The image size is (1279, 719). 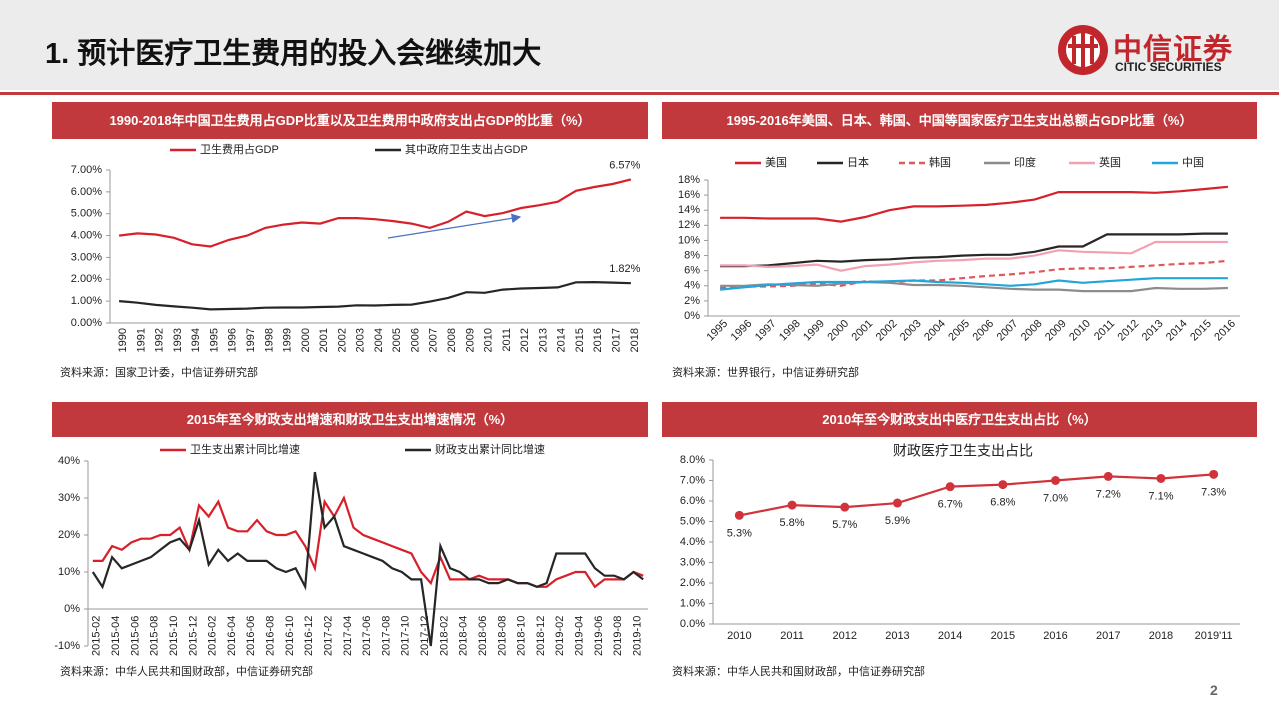 What do you see at coordinates (887, 331) in the screenshot?
I see `x-tick-label: 2002` at bounding box center [887, 331].